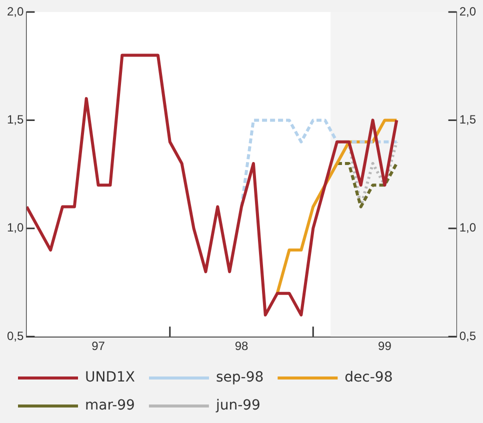 This screenshot has height=423, width=483. What do you see at coordinates (237, 406) in the screenshot?
I see `legend-label: jun-99` at bounding box center [237, 406].